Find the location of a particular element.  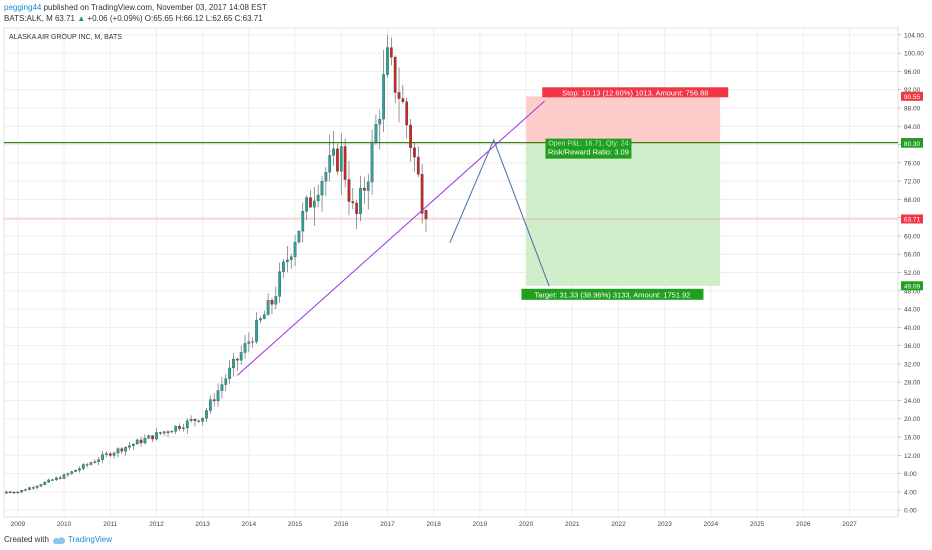

x-tick-label: 2026 is located at coordinates (803, 524).